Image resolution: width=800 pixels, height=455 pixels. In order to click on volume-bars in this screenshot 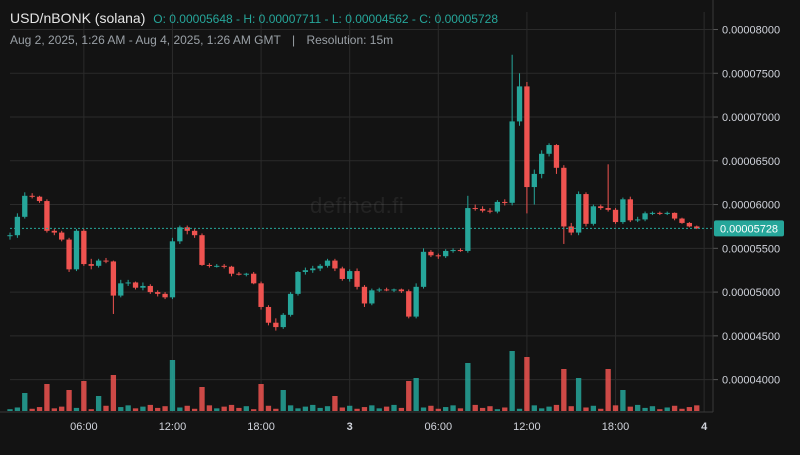, I will do `click(353, 381)`.